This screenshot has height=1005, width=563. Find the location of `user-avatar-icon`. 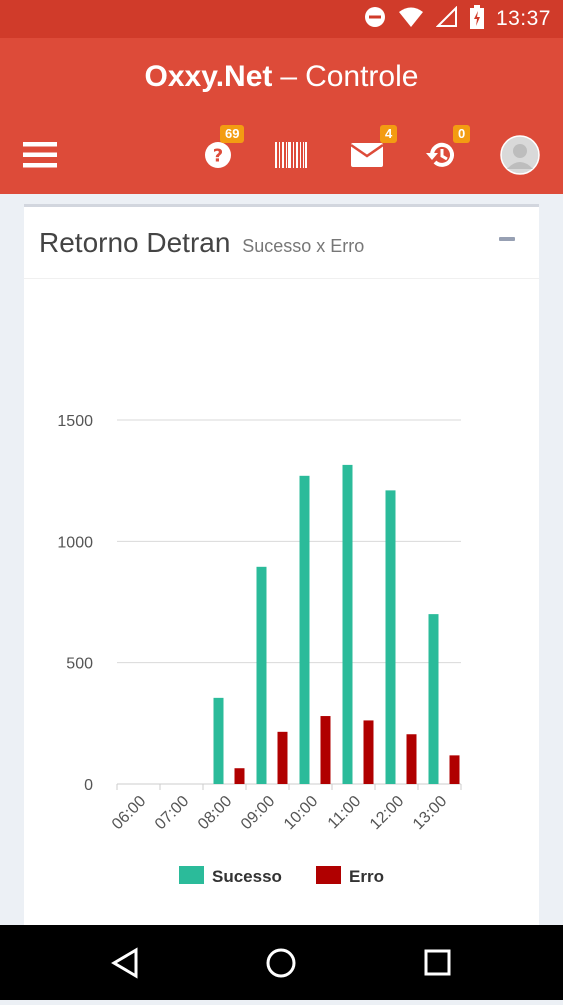

user-avatar-icon is located at coordinates (520, 155).